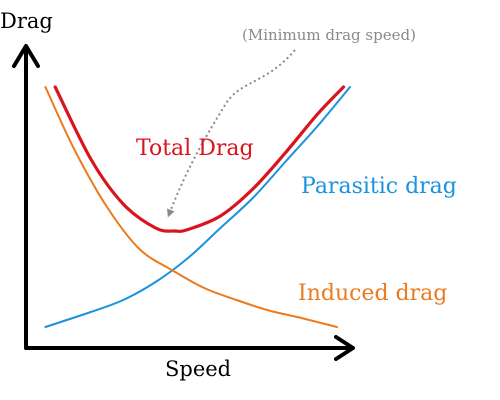 The width and height of the screenshot is (500, 400). I want to click on y-axis-label: Drag, so click(26, 21).